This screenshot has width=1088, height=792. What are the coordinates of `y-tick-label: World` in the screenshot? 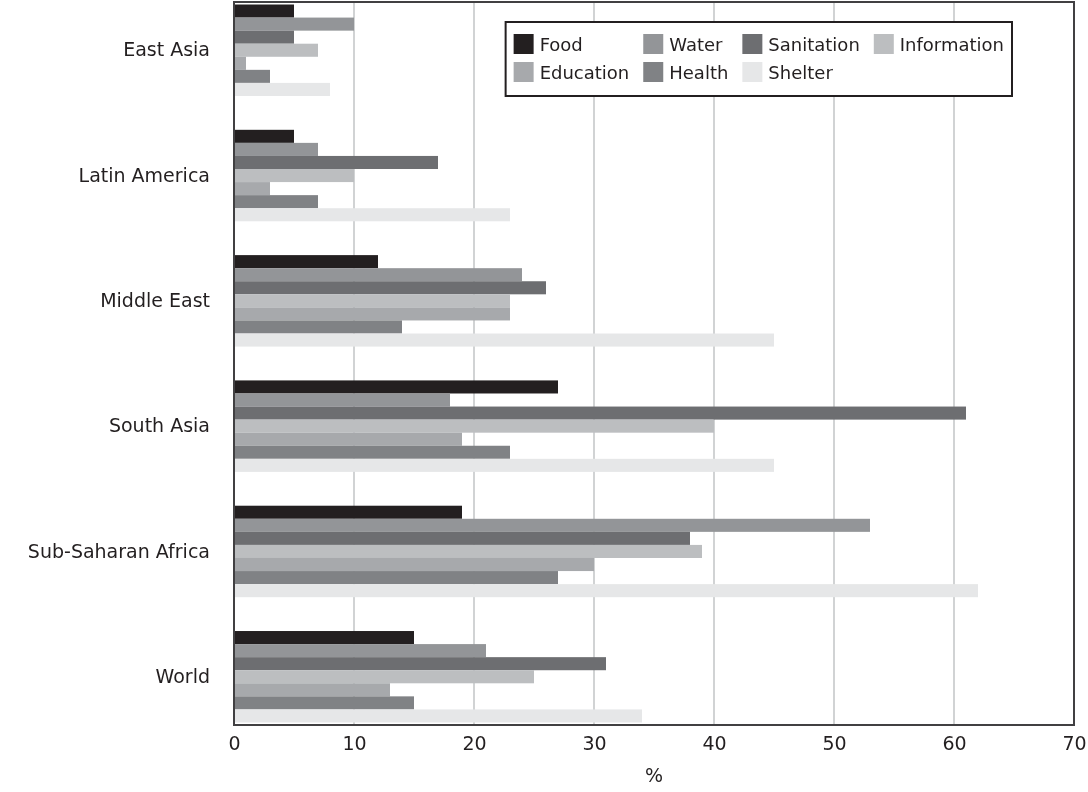 It's located at (182, 675).